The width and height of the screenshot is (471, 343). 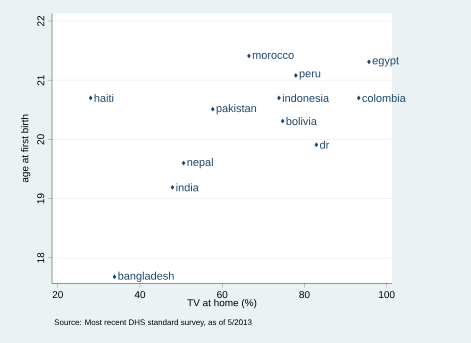 What do you see at coordinates (301, 121) in the screenshot?
I see `annotation: bolivia` at bounding box center [301, 121].